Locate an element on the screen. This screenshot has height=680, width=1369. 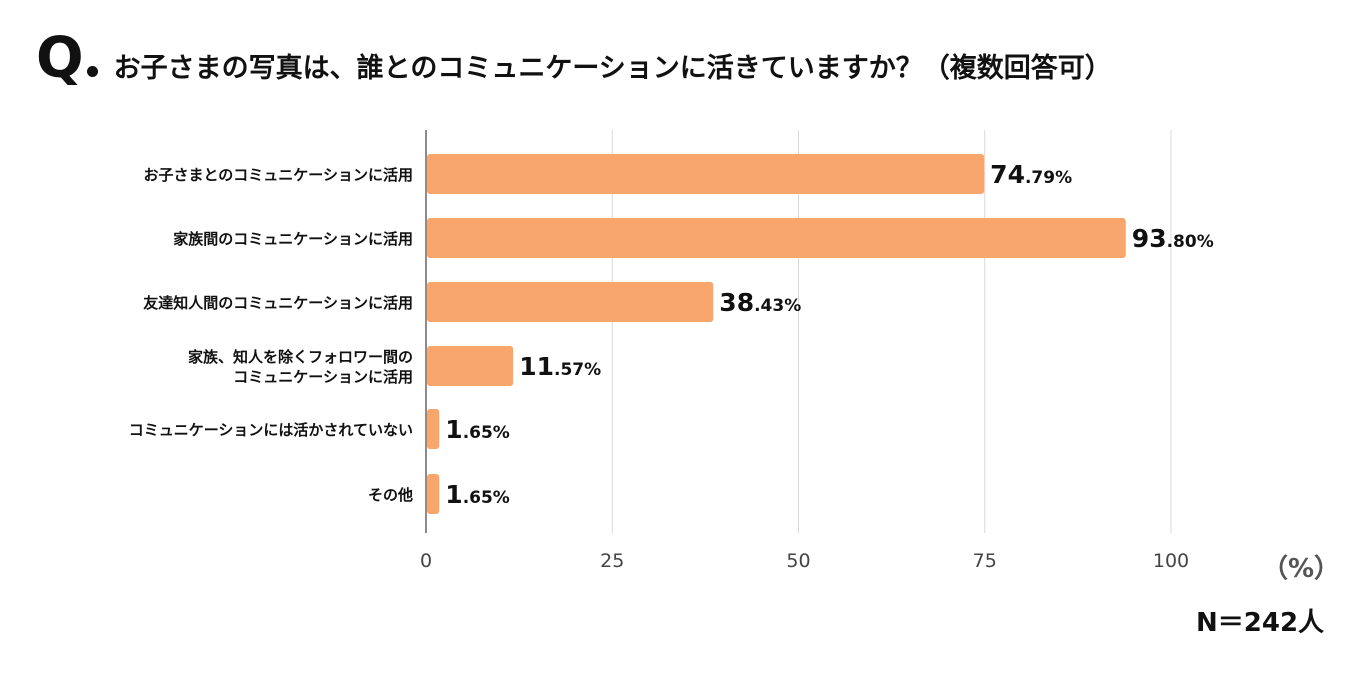
data-label: 38.43% is located at coordinates (760, 302).